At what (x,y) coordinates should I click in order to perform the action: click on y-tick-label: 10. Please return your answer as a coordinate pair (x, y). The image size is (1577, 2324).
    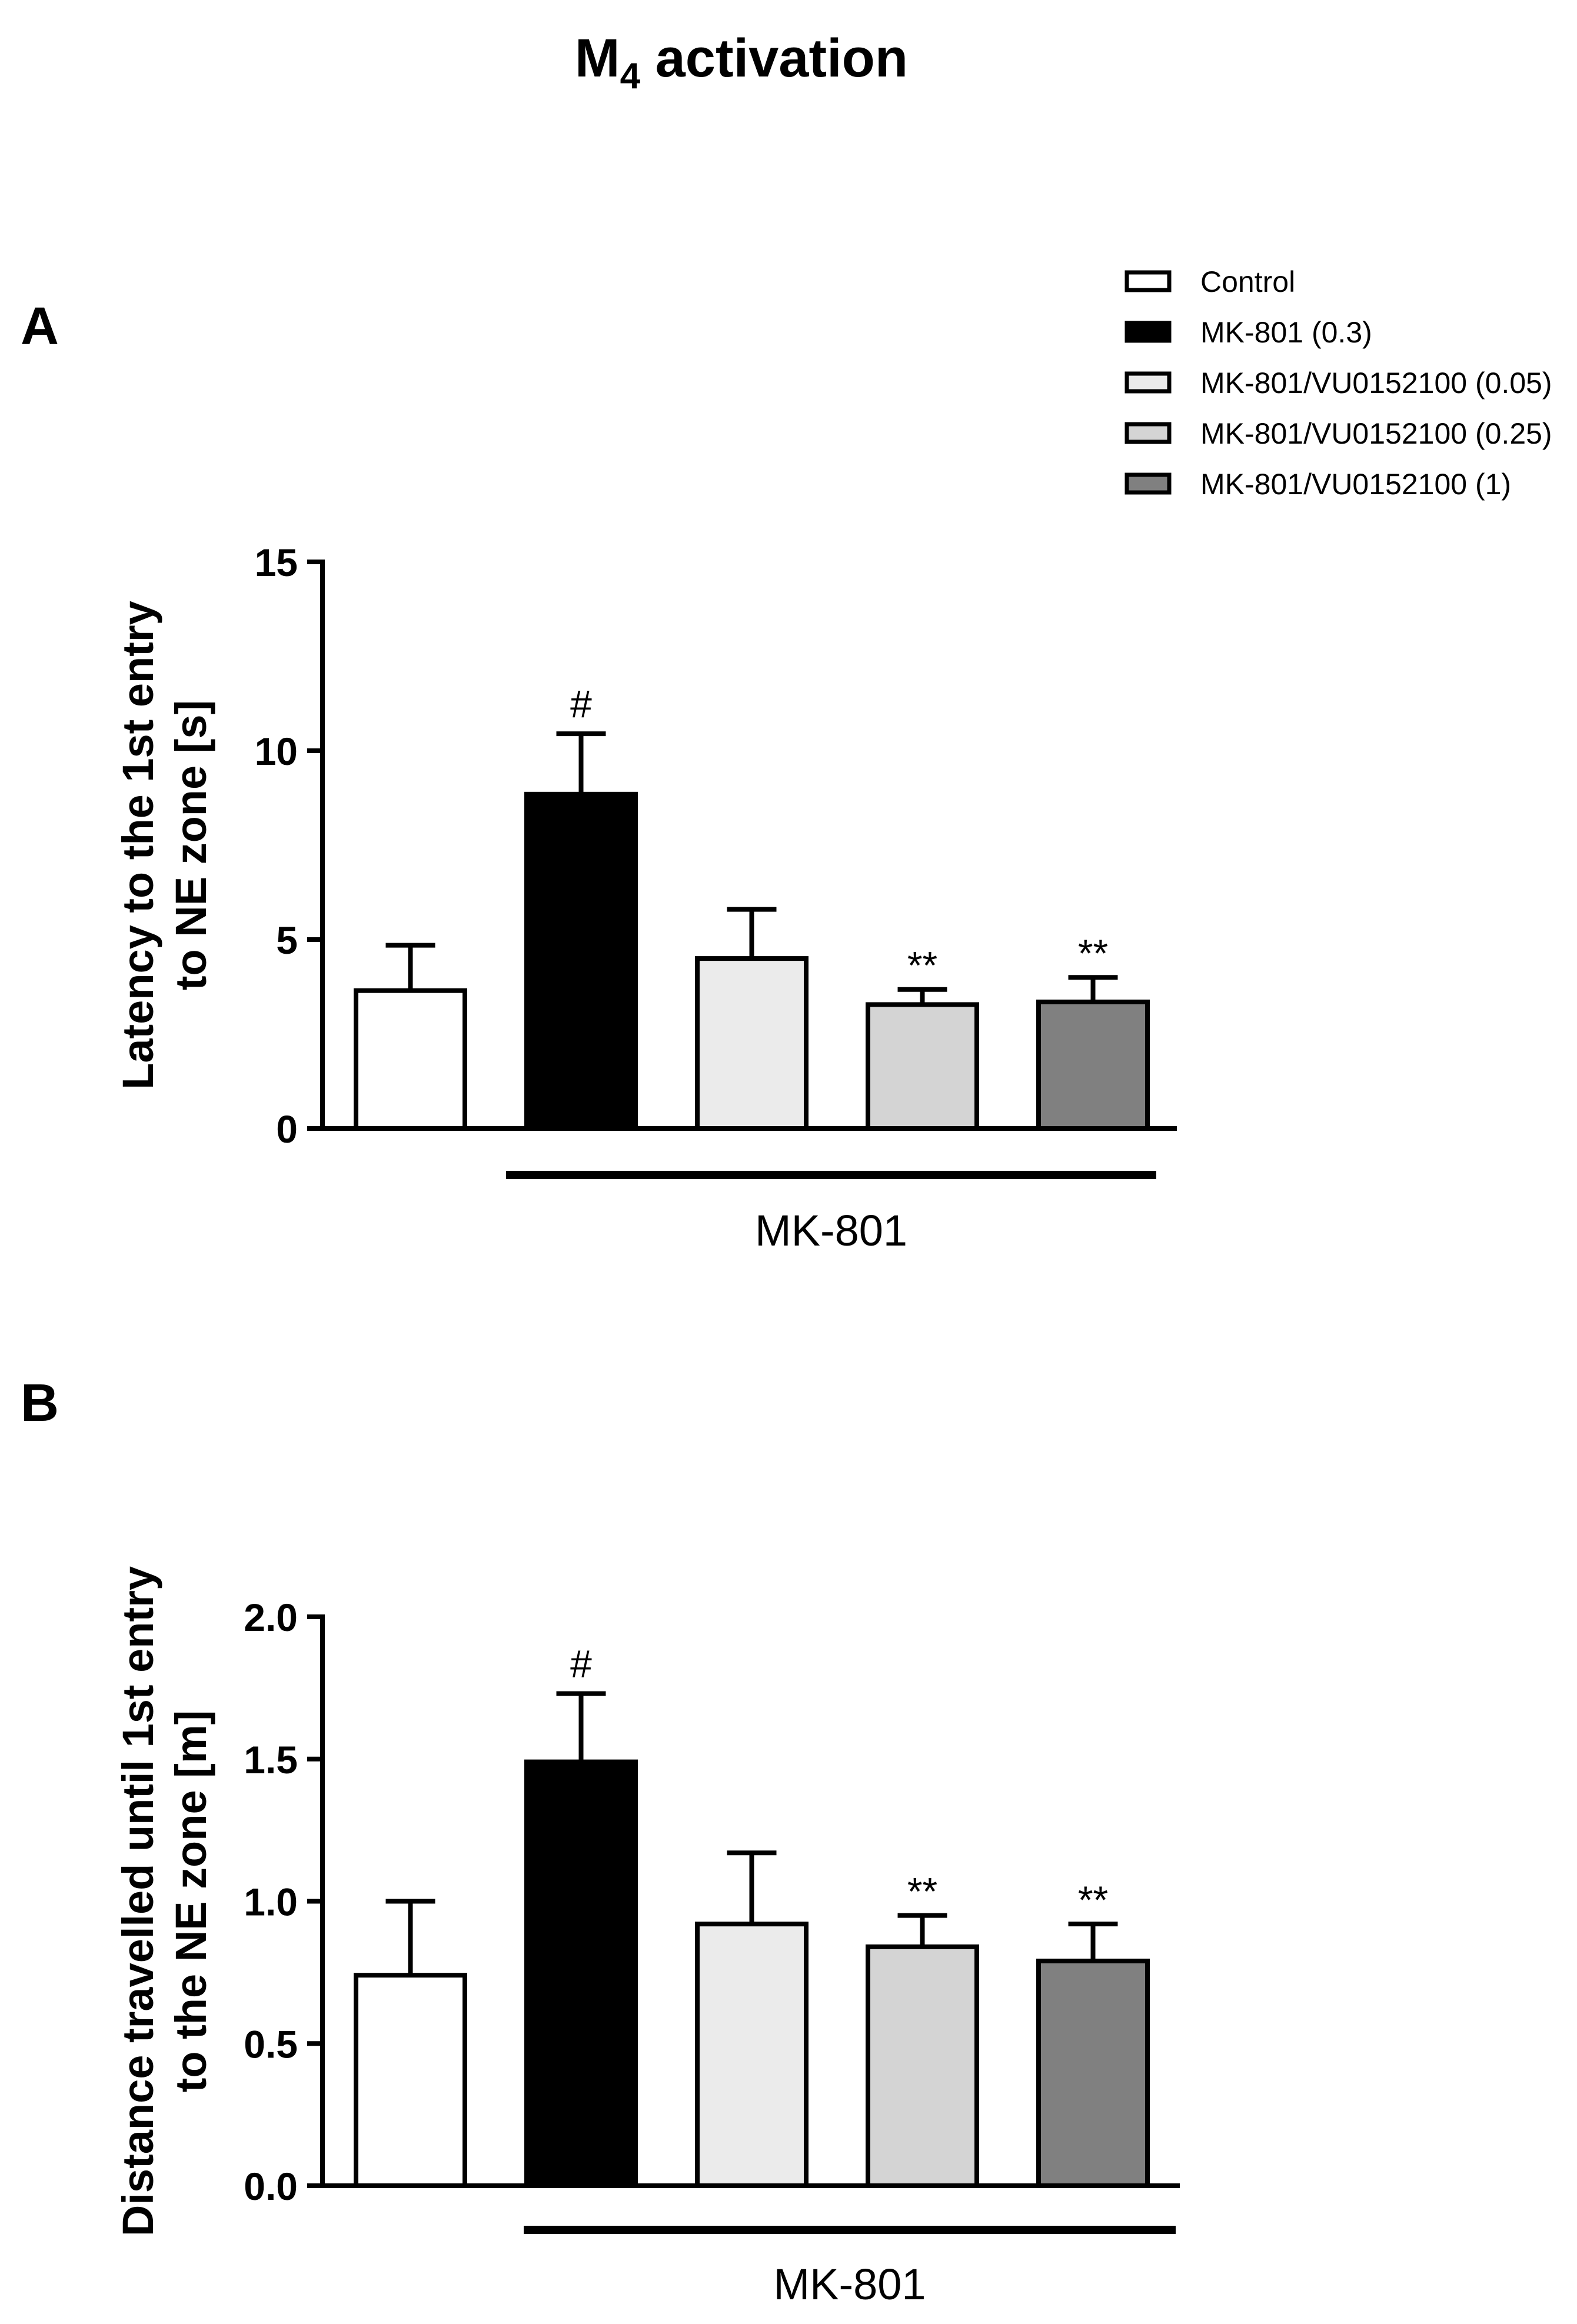
    Looking at the image, I should click on (276, 752).